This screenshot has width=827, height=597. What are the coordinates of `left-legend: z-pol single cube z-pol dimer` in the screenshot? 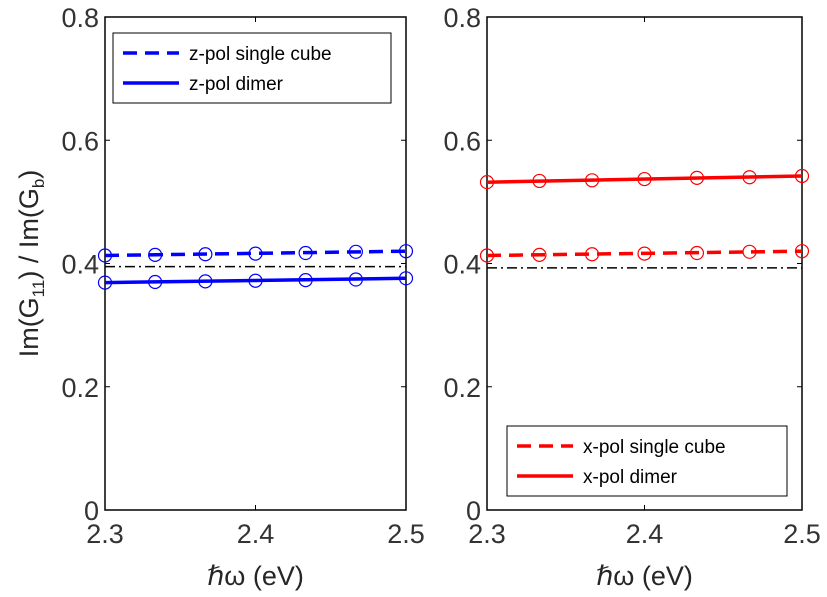 It's located at (252, 68).